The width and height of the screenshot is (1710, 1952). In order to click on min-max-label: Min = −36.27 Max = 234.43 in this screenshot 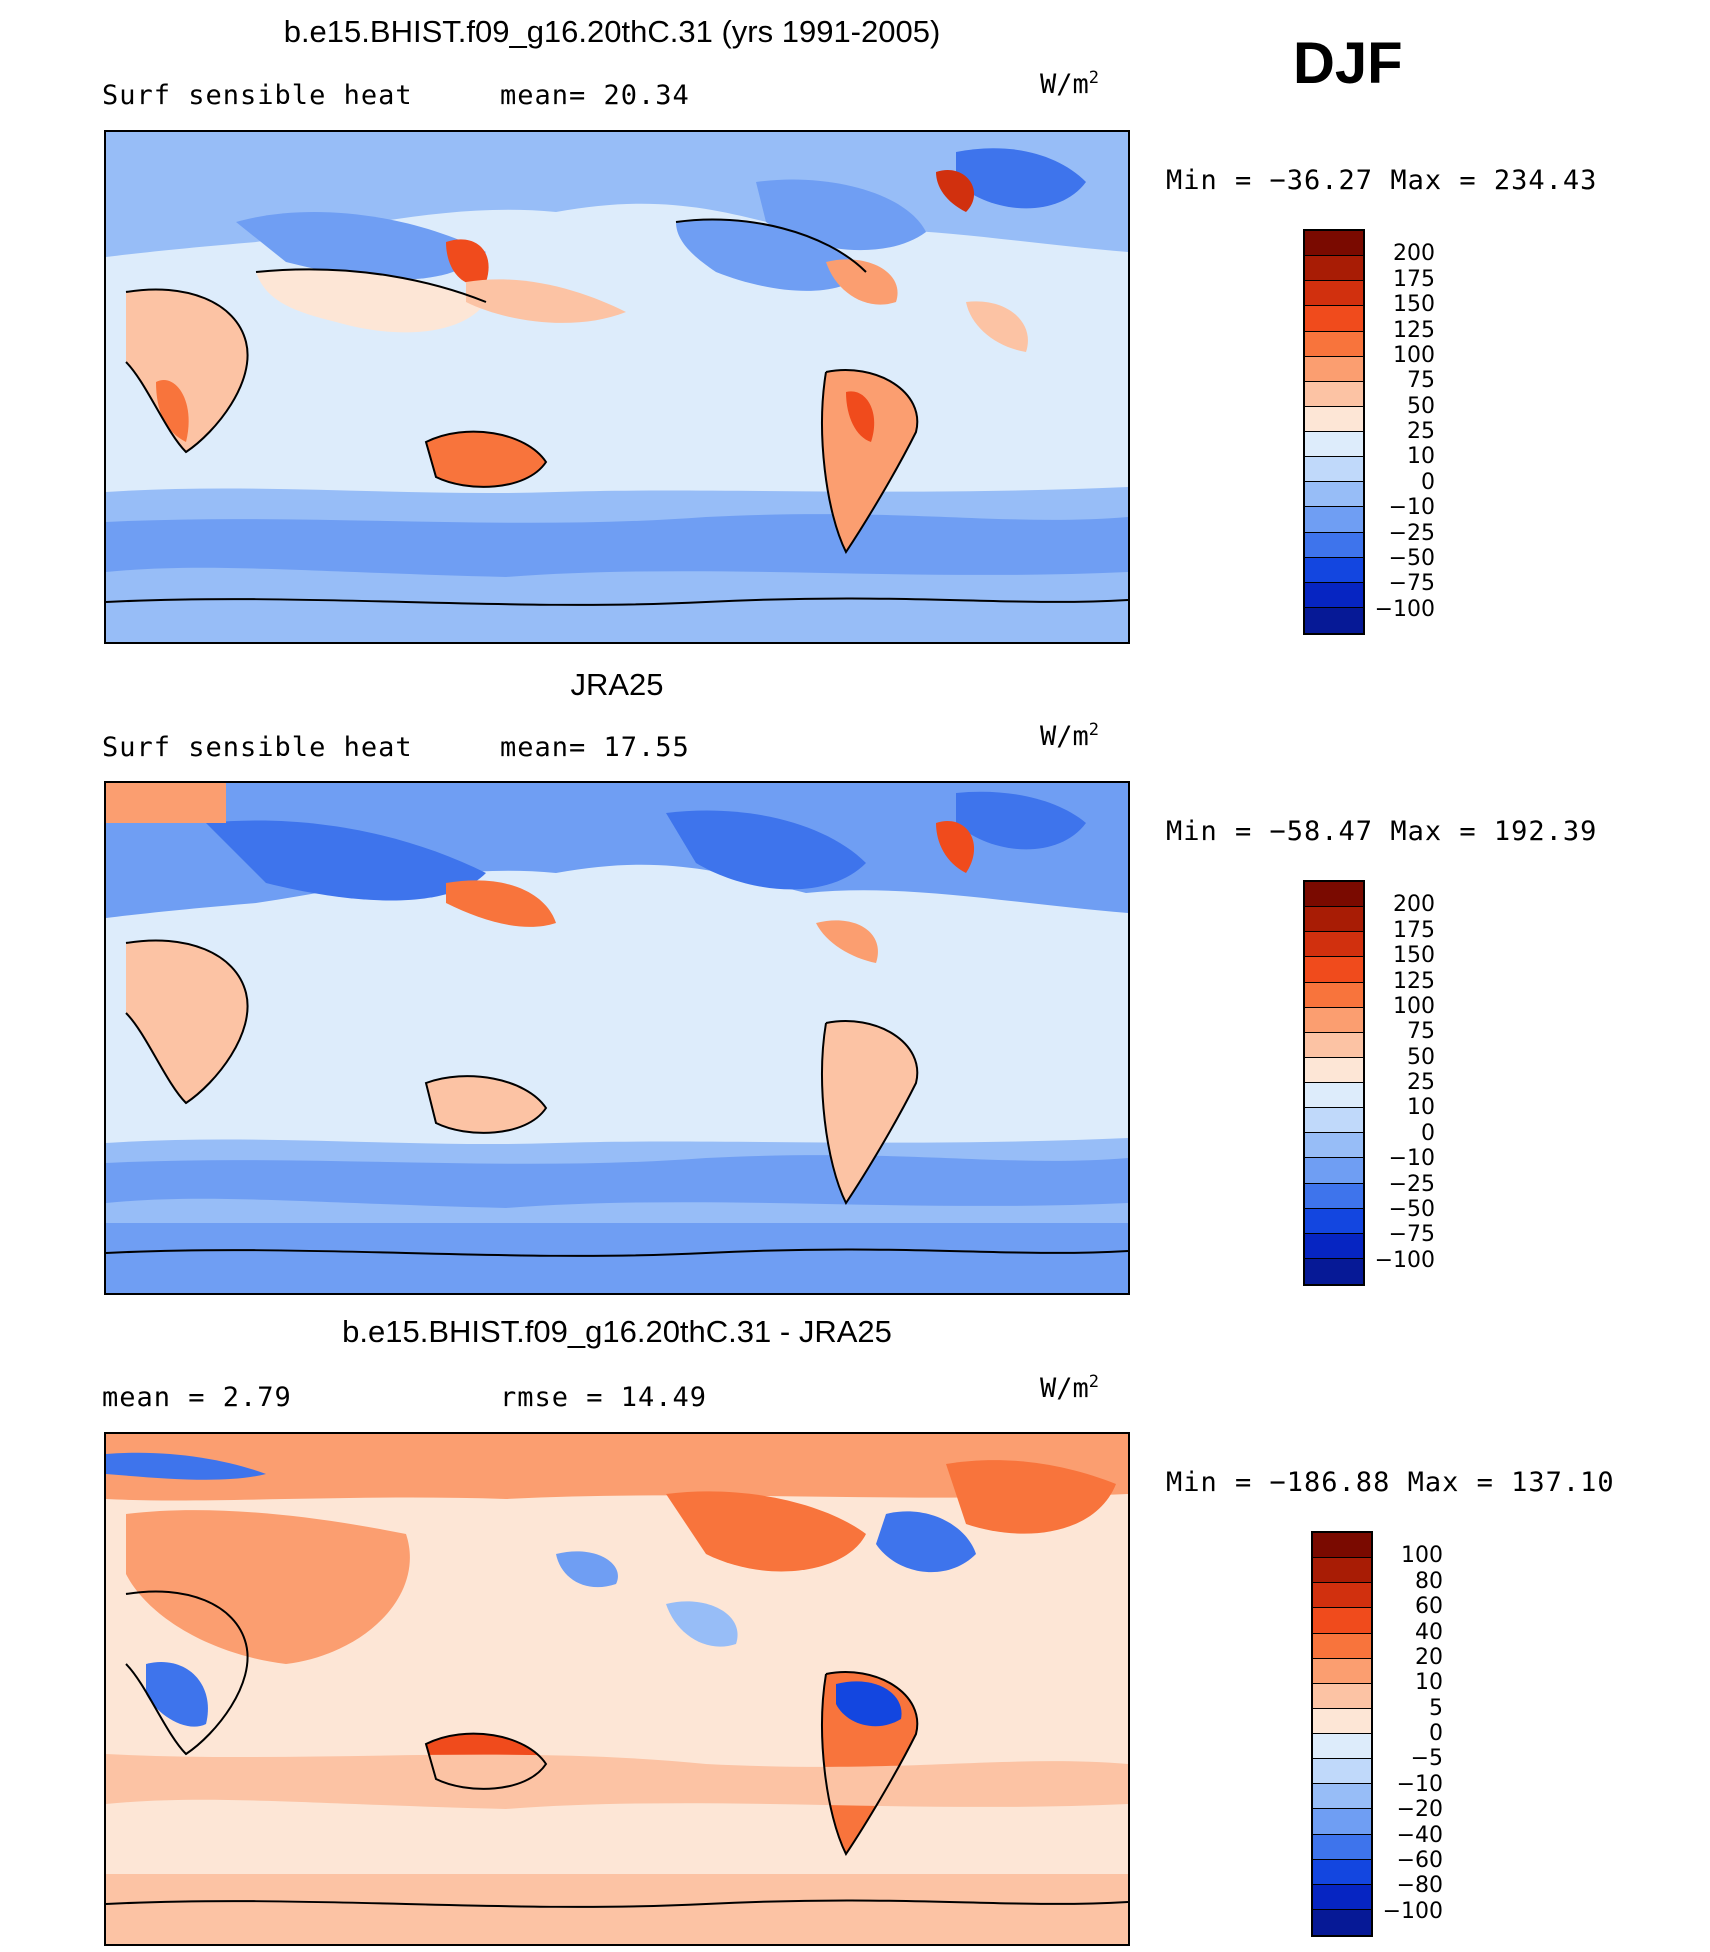, I will do `click(1382, 180)`.